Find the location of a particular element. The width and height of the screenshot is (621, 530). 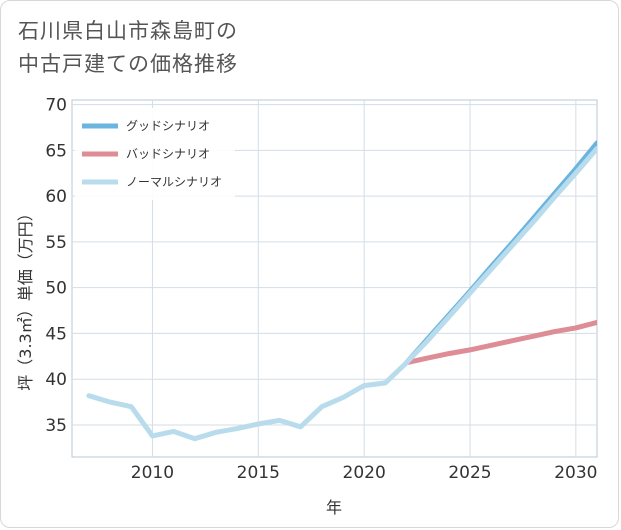

x-tick-label: 2025 is located at coordinates (469, 473).